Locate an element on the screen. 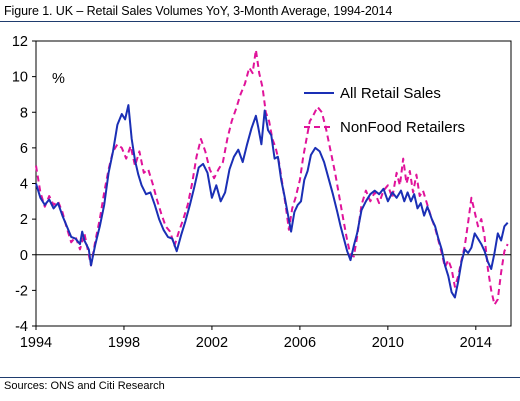 Image resolution: width=520 pixels, height=401 pixels. legend-label-all-retail-sales: All Retail Sales is located at coordinates (390, 93).